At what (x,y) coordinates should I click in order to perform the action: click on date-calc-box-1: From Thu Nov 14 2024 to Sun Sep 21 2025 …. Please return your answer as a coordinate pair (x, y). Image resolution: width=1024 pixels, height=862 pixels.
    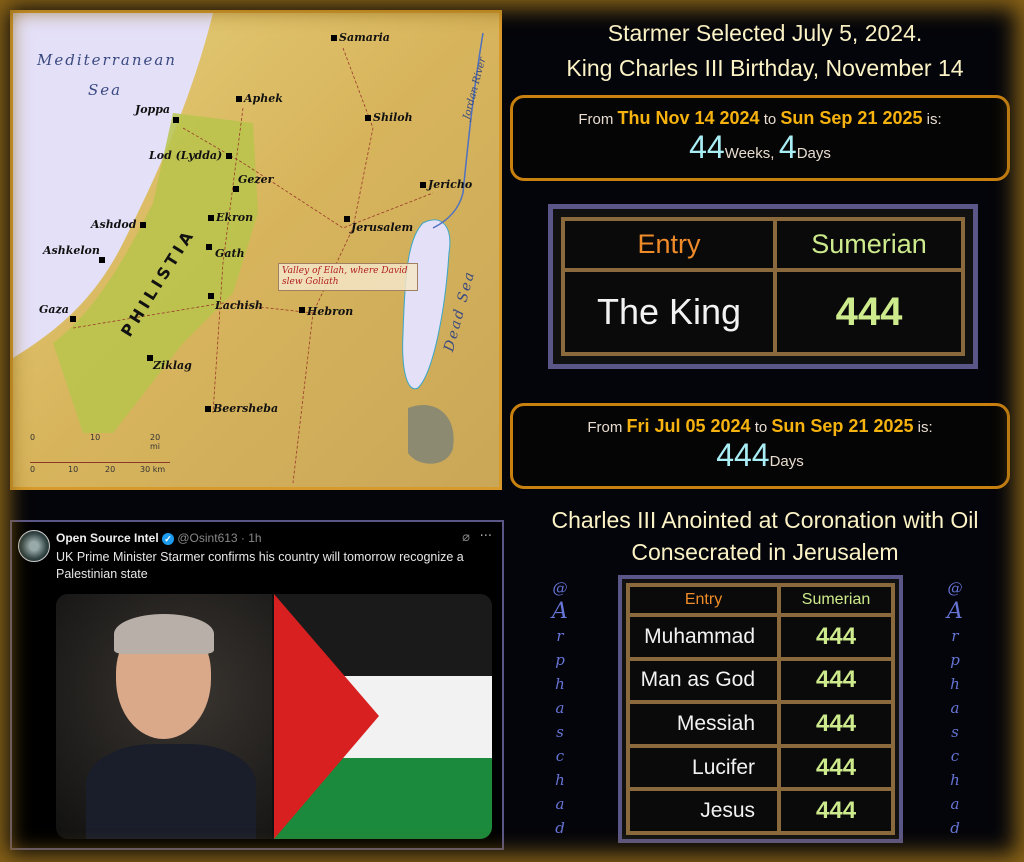
    Looking at the image, I should click on (760, 138).